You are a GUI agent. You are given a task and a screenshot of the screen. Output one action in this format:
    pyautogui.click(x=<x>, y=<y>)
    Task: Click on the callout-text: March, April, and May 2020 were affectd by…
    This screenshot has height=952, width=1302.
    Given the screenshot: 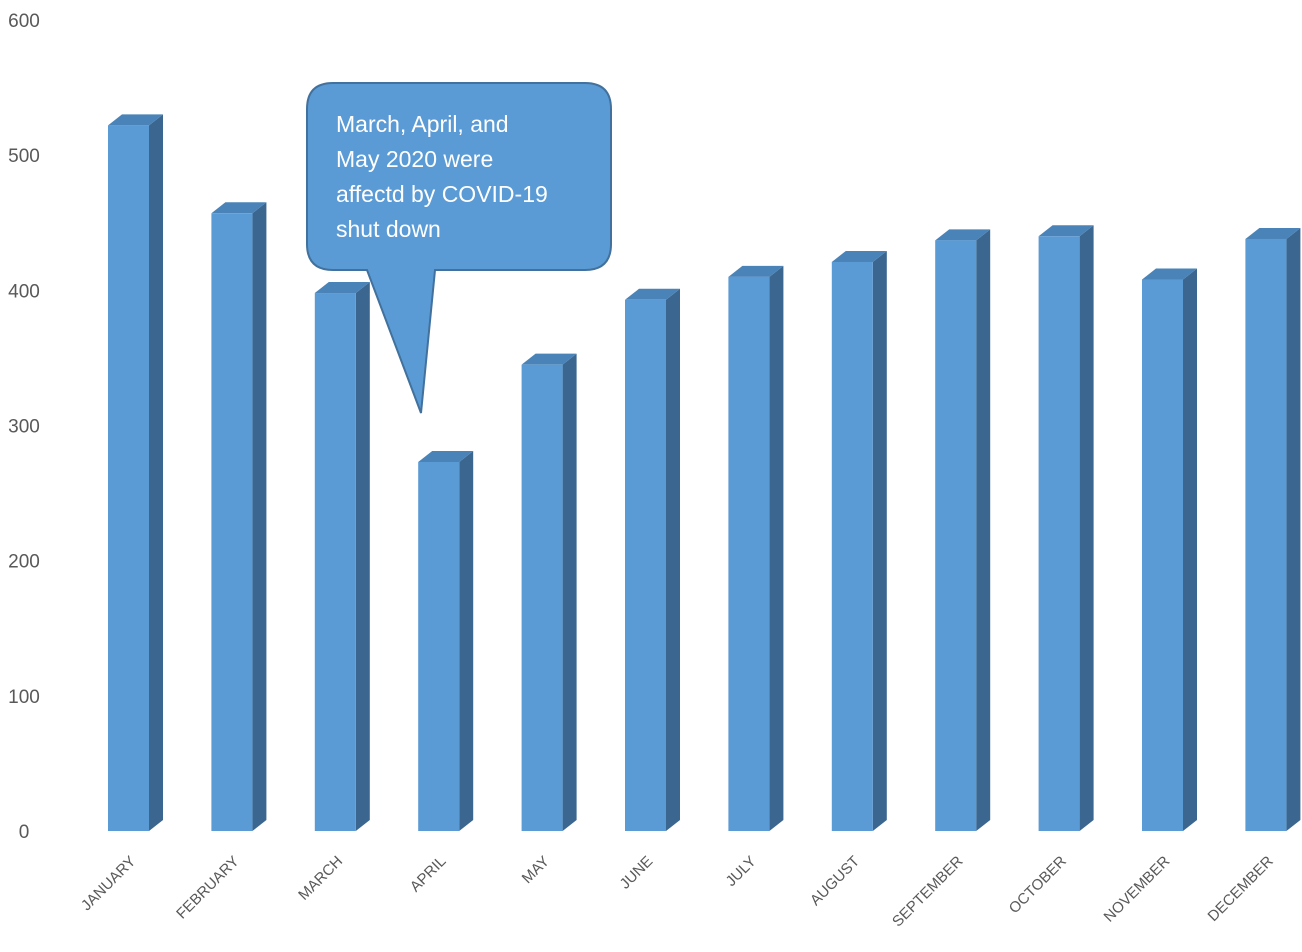 What is the action you would take?
    pyautogui.click(x=442, y=176)
    